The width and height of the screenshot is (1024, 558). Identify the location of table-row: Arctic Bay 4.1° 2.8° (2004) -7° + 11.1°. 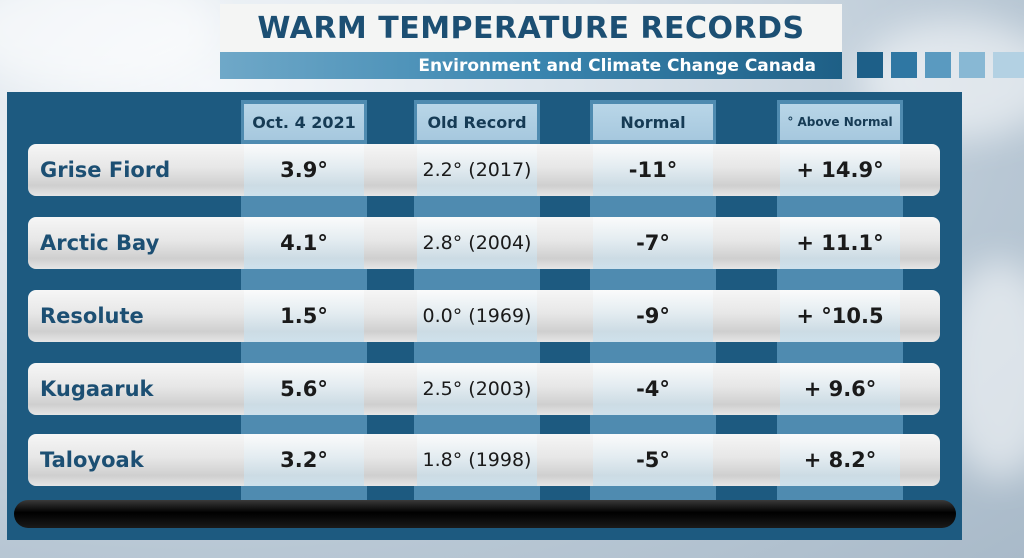
(484, 243).